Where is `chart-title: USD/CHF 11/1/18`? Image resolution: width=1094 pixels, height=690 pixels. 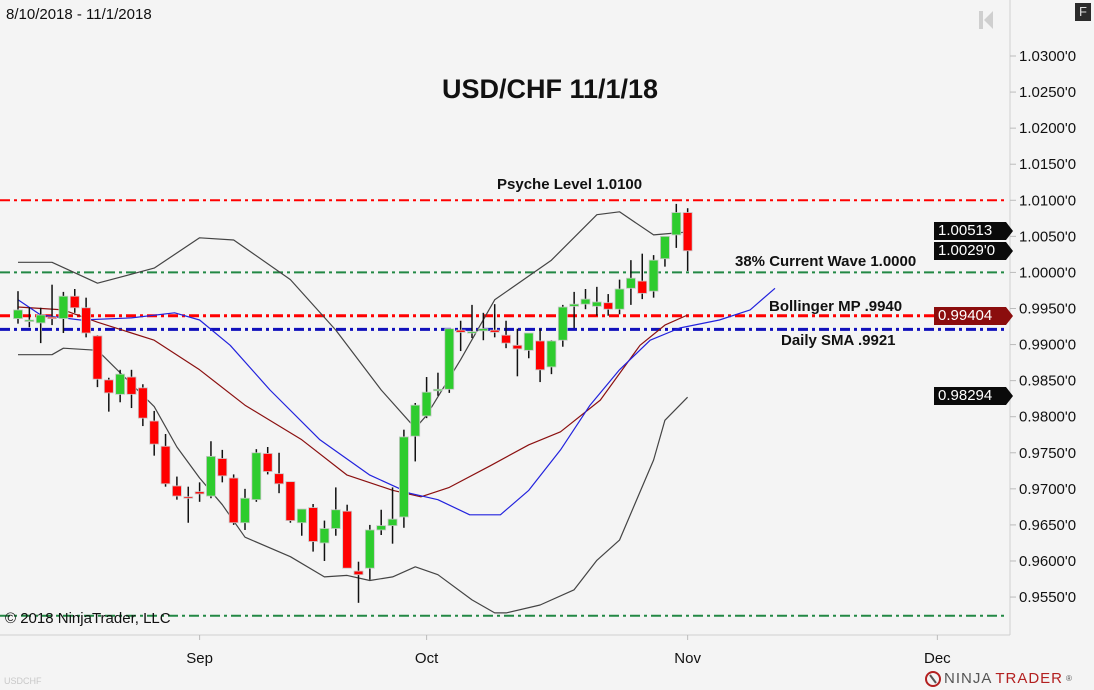
chart-title: USD/CHF 11/1/18 is located at coordinates (550, 89).